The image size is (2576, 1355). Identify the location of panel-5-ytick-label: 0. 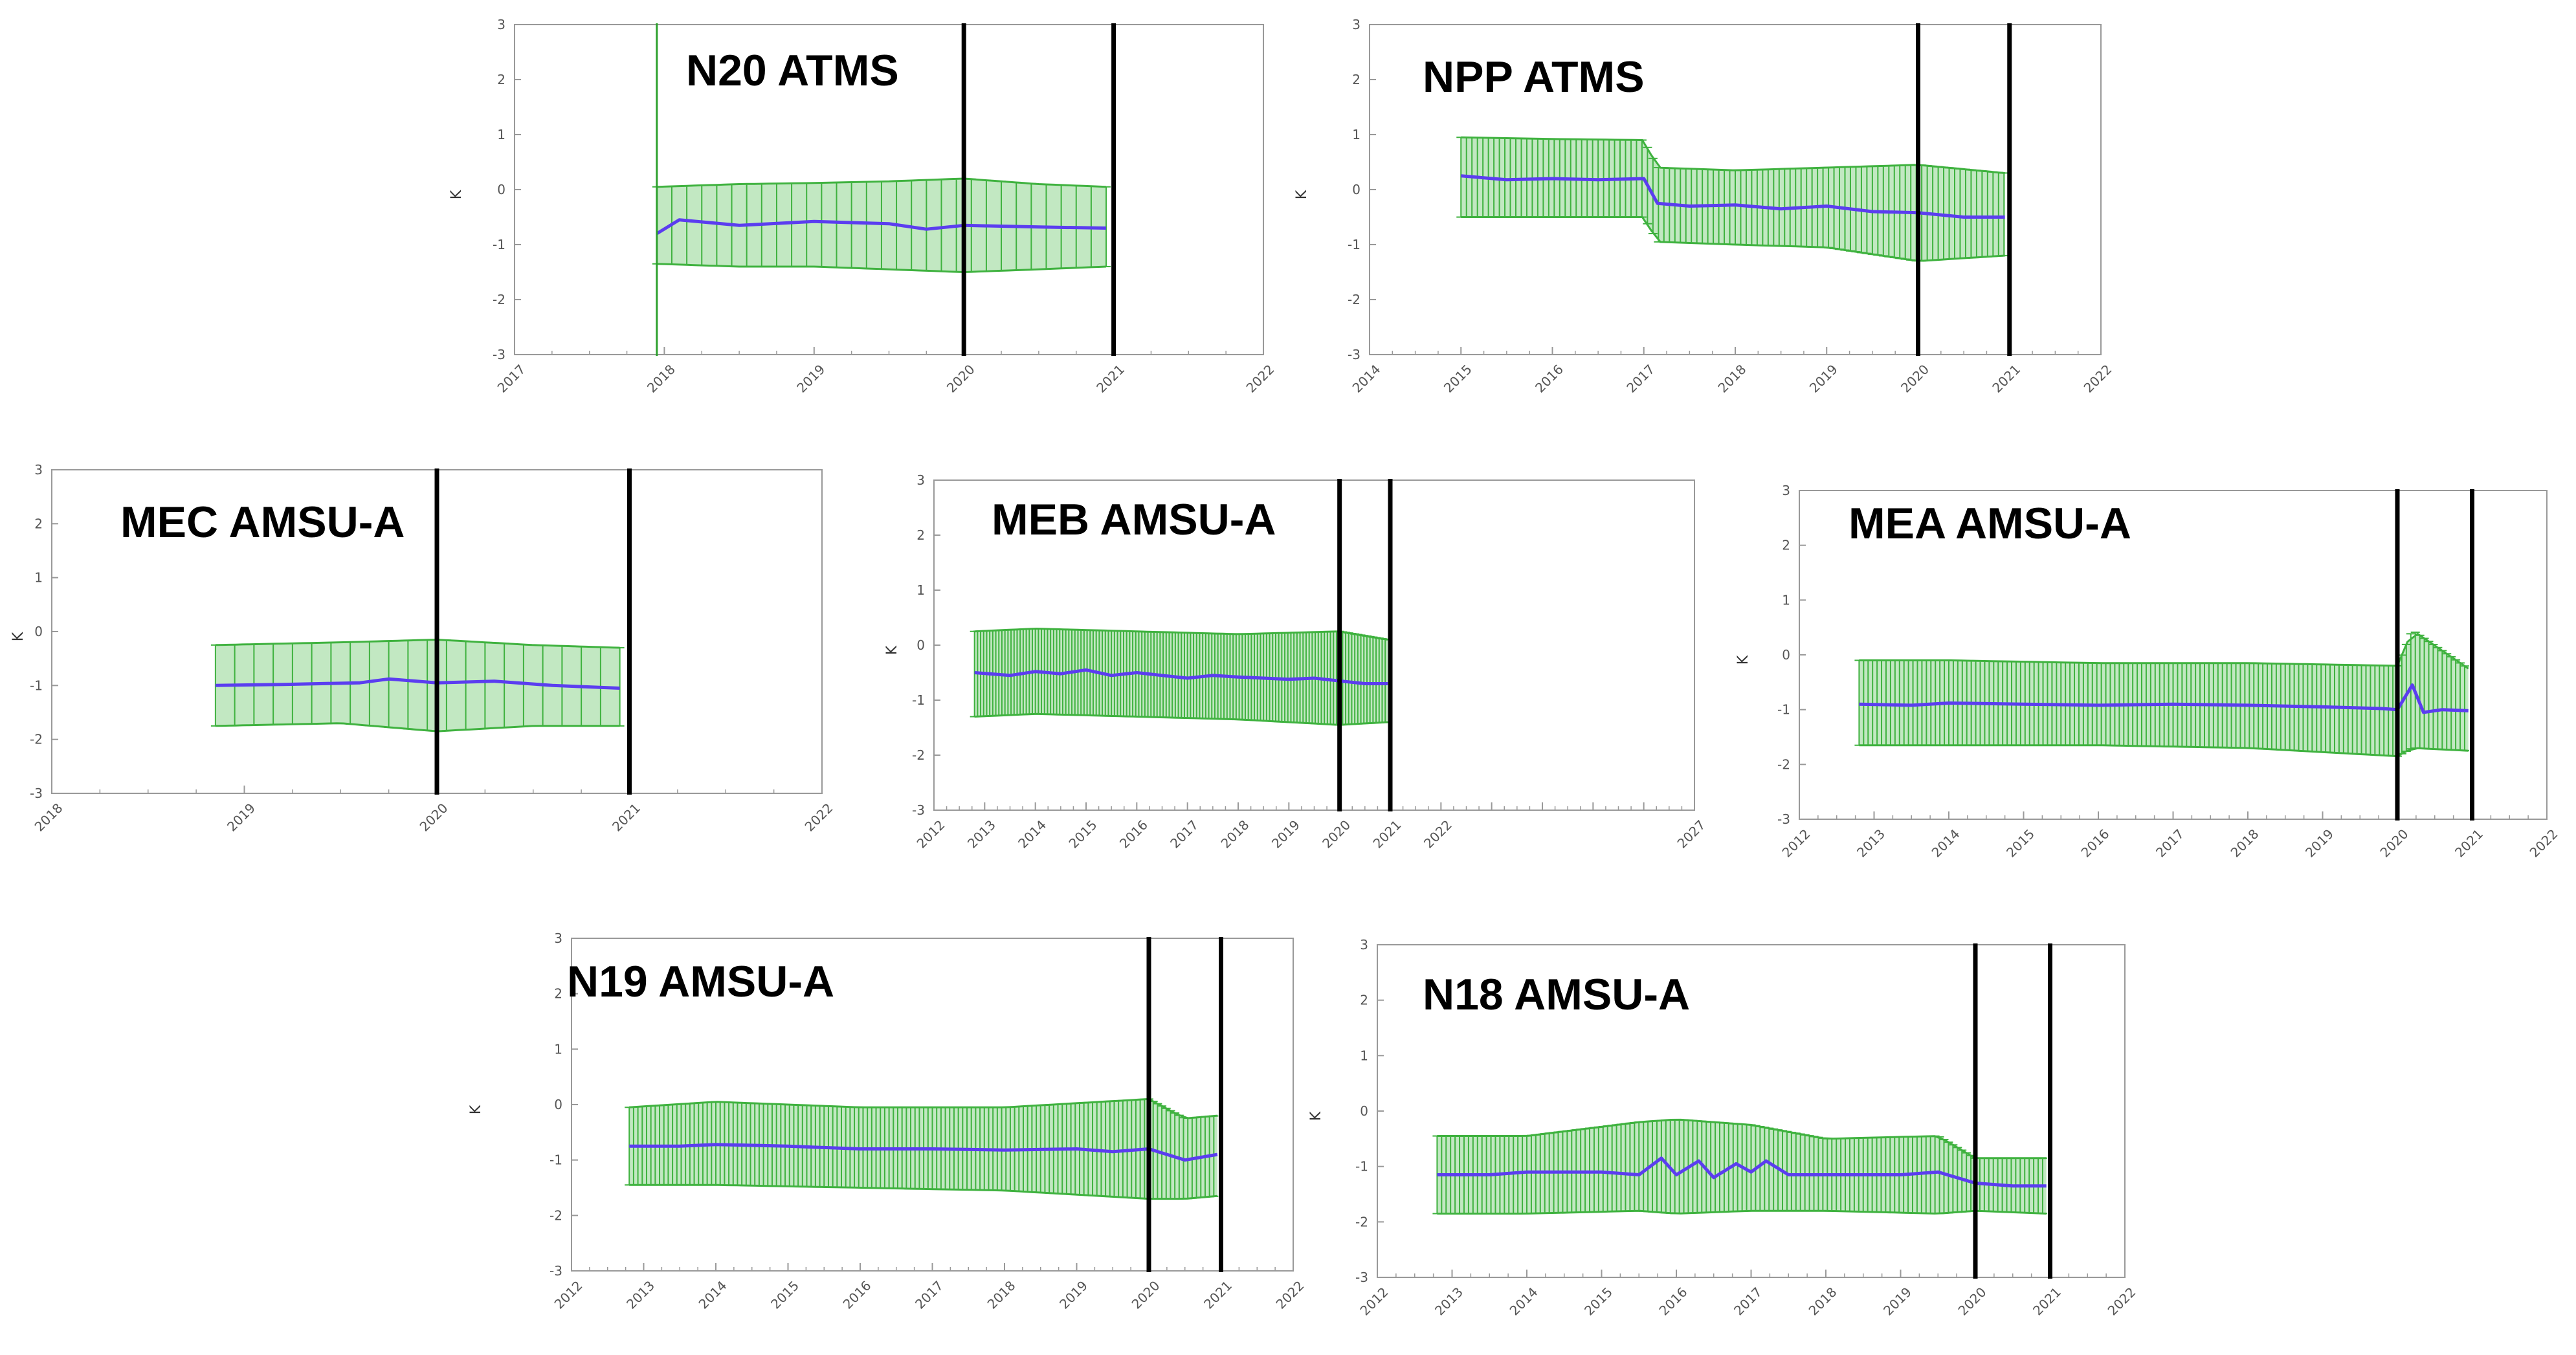
(558, 1104).